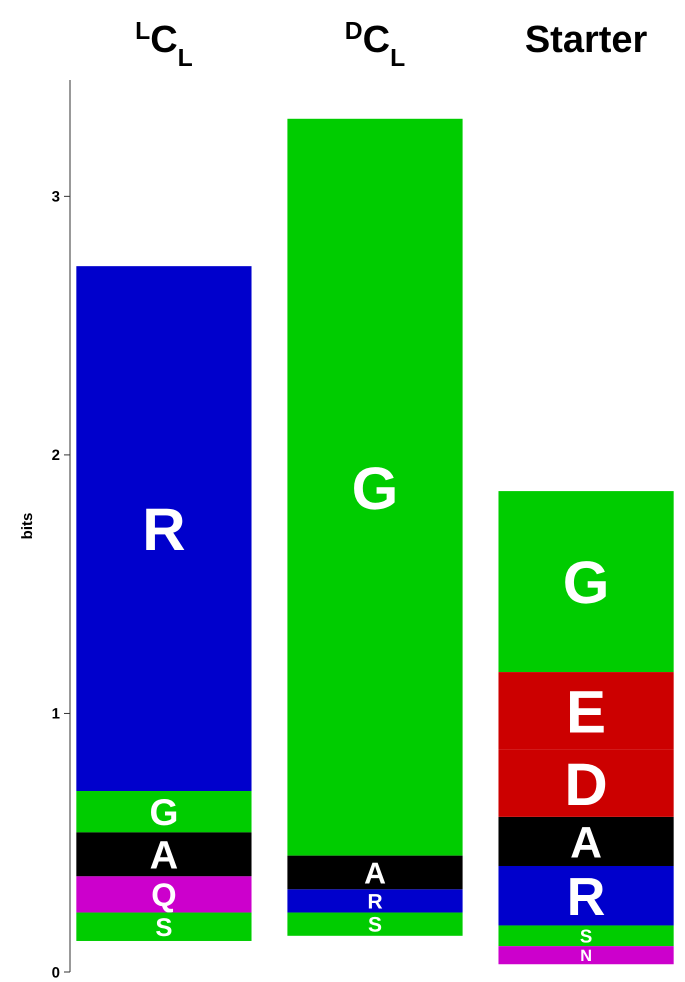 This screenshot has width=685, height=982. I want to click on x-tick-label: $^{D}$C$_{L}$, so click(375, 45).